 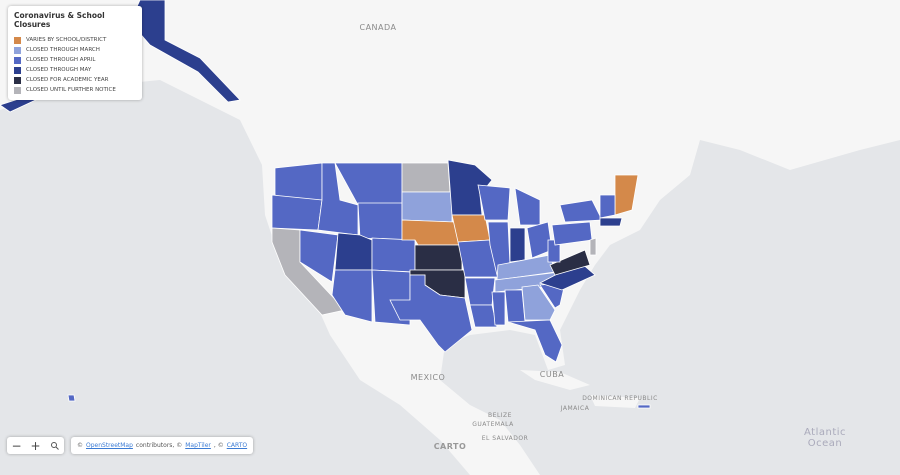 What do you see at coordinates (377, 27) in the screenshot?
I see `place-label: CANADA` at bounding box center [377, 27].